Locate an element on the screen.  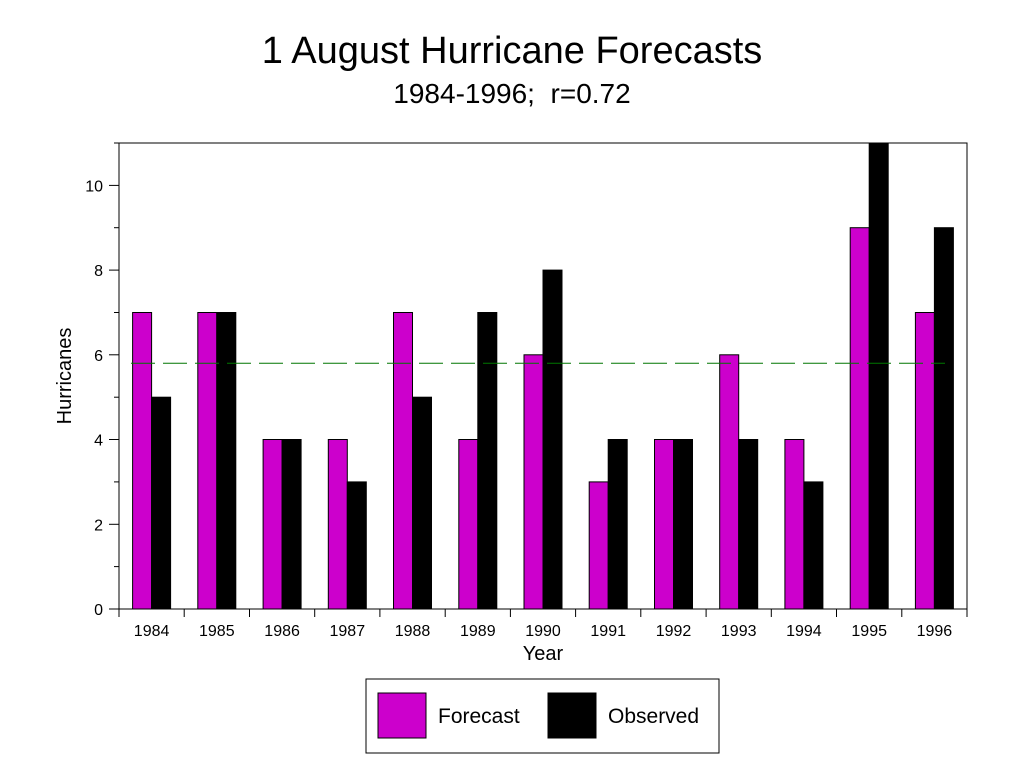
y-tick-label-2: 2 is located at coordinates (98, 525).